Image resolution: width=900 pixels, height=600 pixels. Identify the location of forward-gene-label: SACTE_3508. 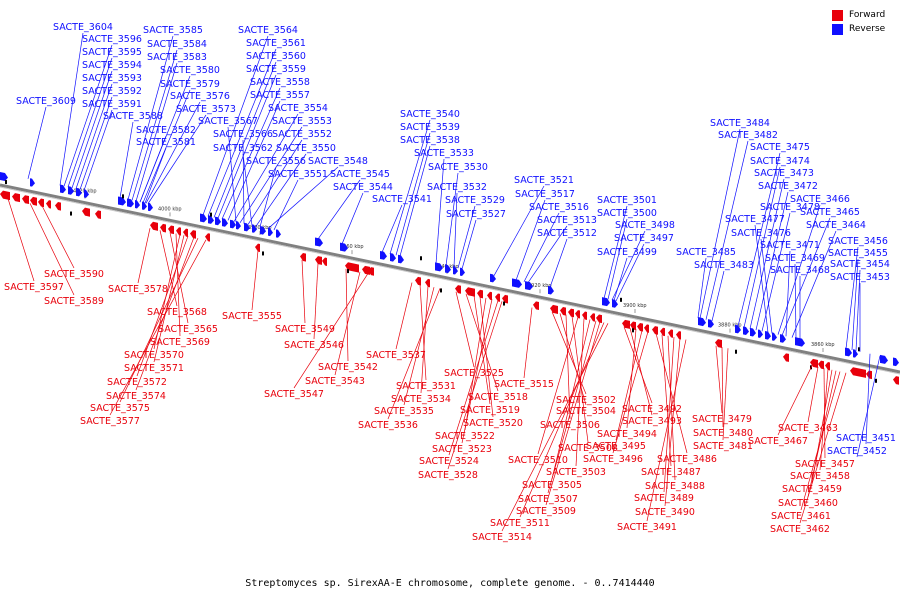
(588, 448).